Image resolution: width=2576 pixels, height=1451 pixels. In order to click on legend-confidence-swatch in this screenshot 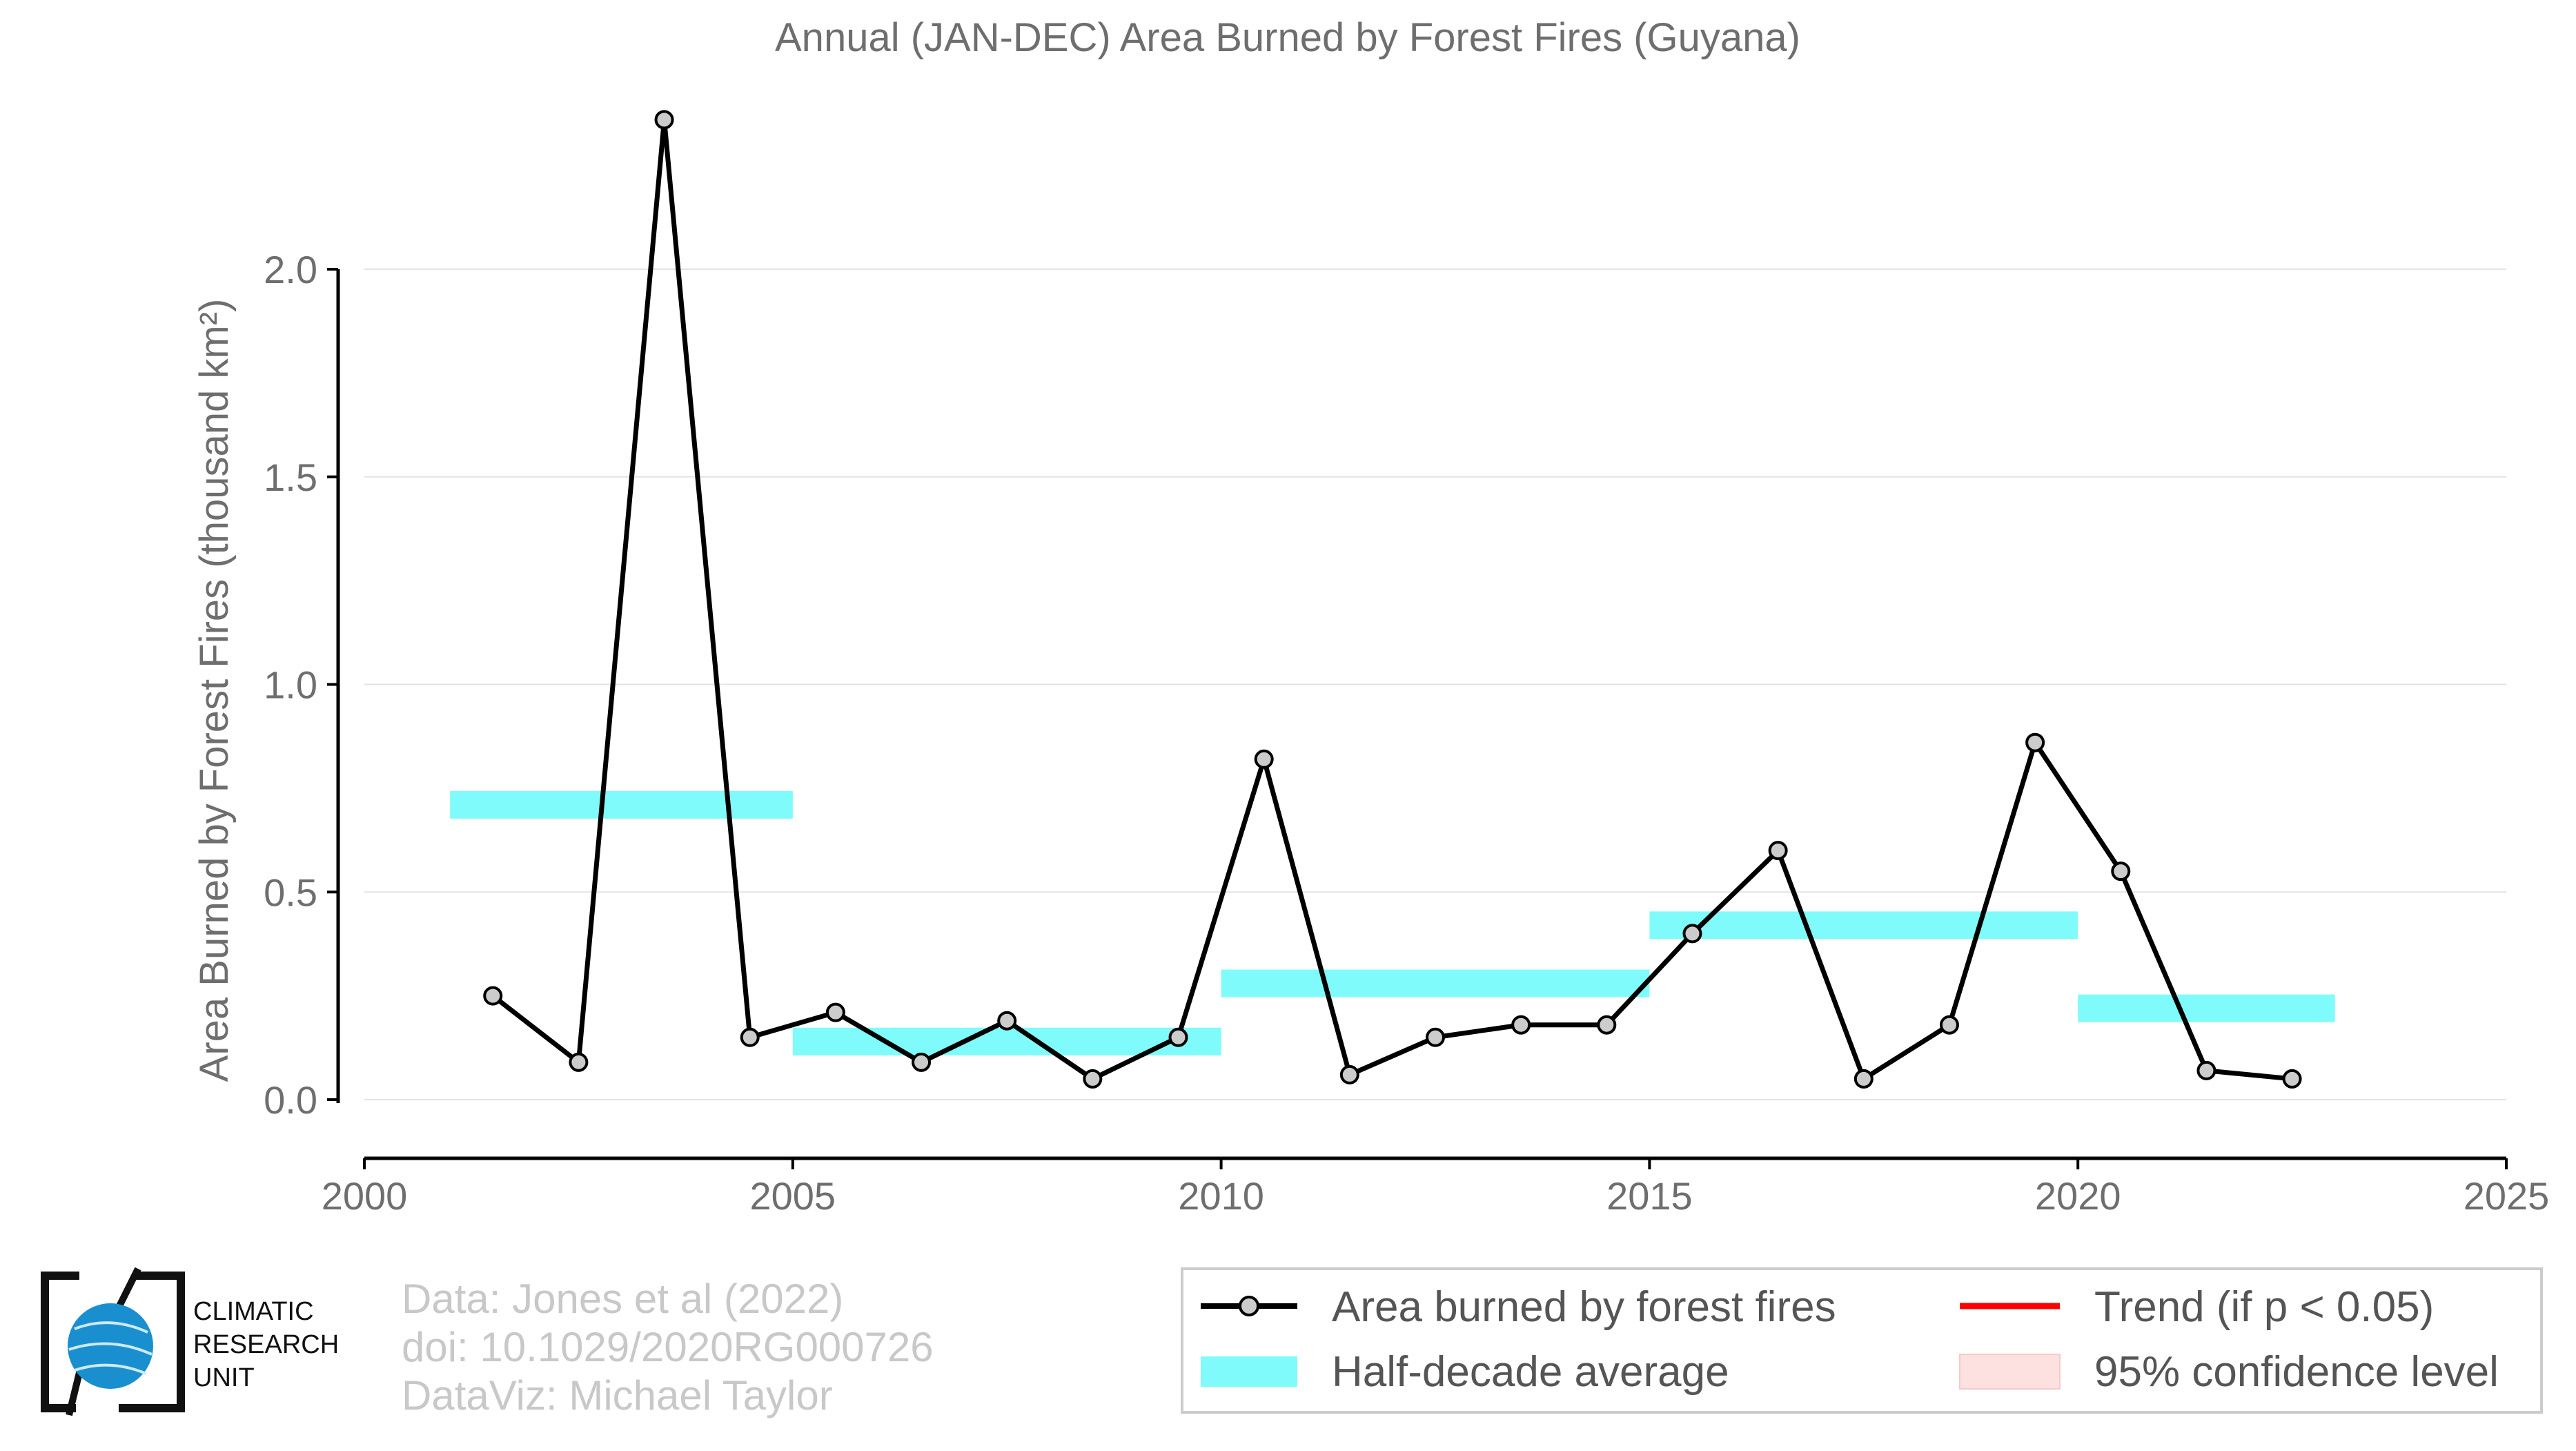, I will do `click(2010, 1372)`.